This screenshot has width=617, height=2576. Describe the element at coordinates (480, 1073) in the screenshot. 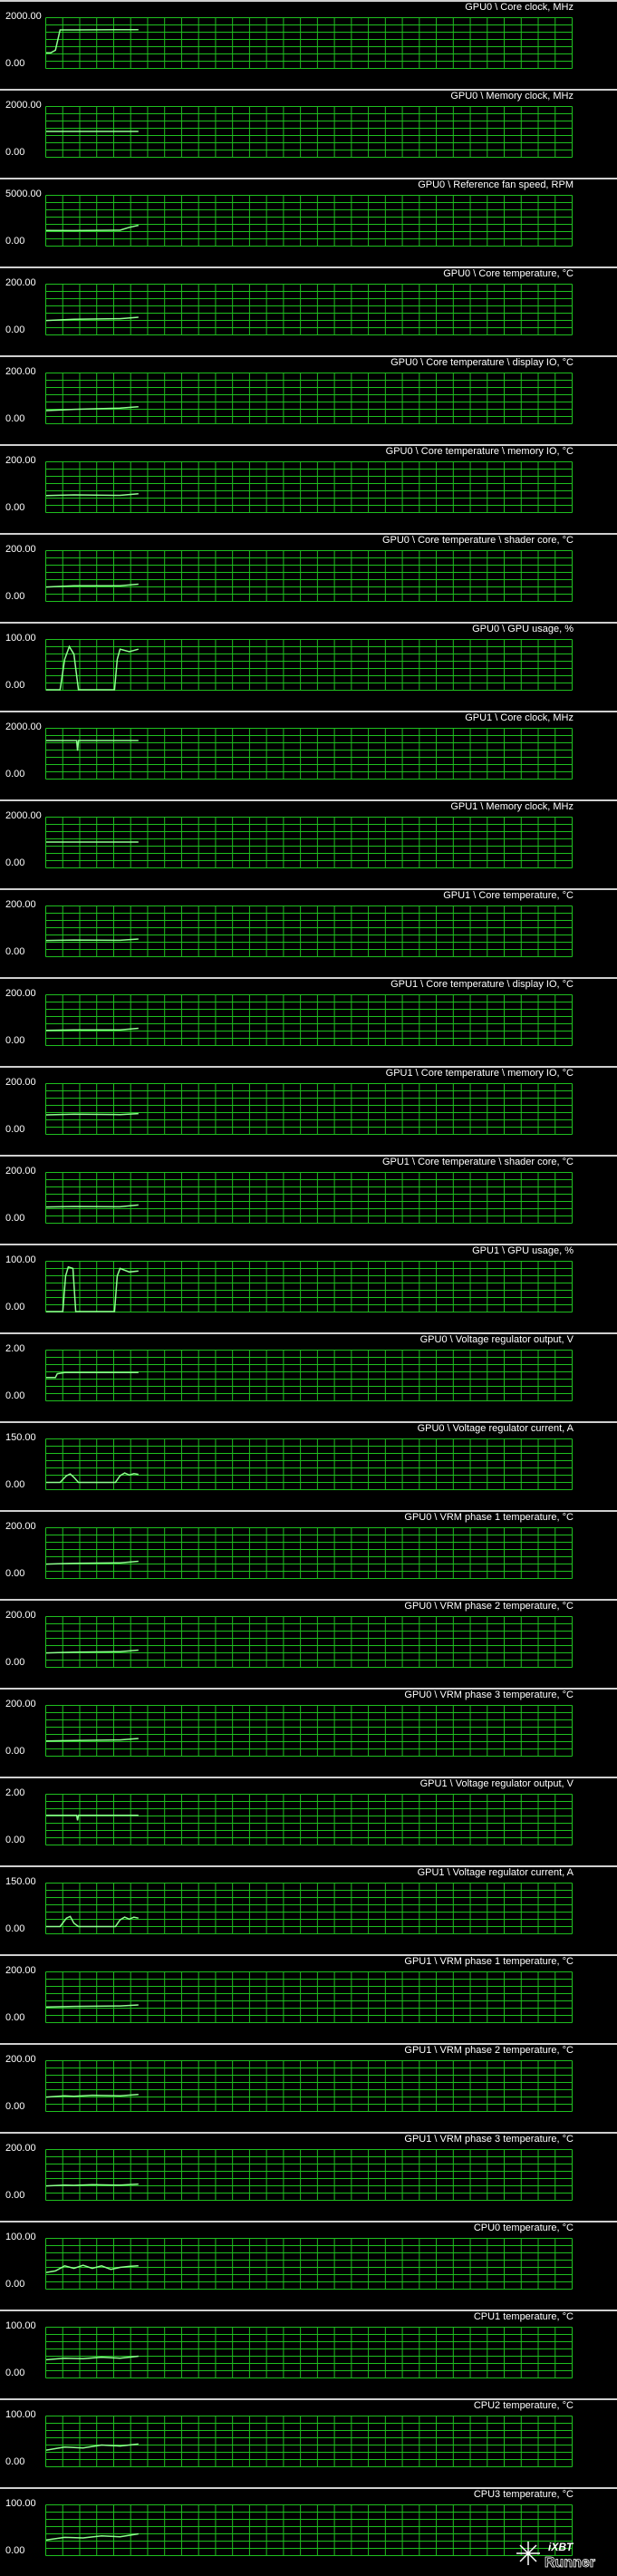

I see `graph-title: GPU1 \ Core temperature \ memory IO, °C` at that location.